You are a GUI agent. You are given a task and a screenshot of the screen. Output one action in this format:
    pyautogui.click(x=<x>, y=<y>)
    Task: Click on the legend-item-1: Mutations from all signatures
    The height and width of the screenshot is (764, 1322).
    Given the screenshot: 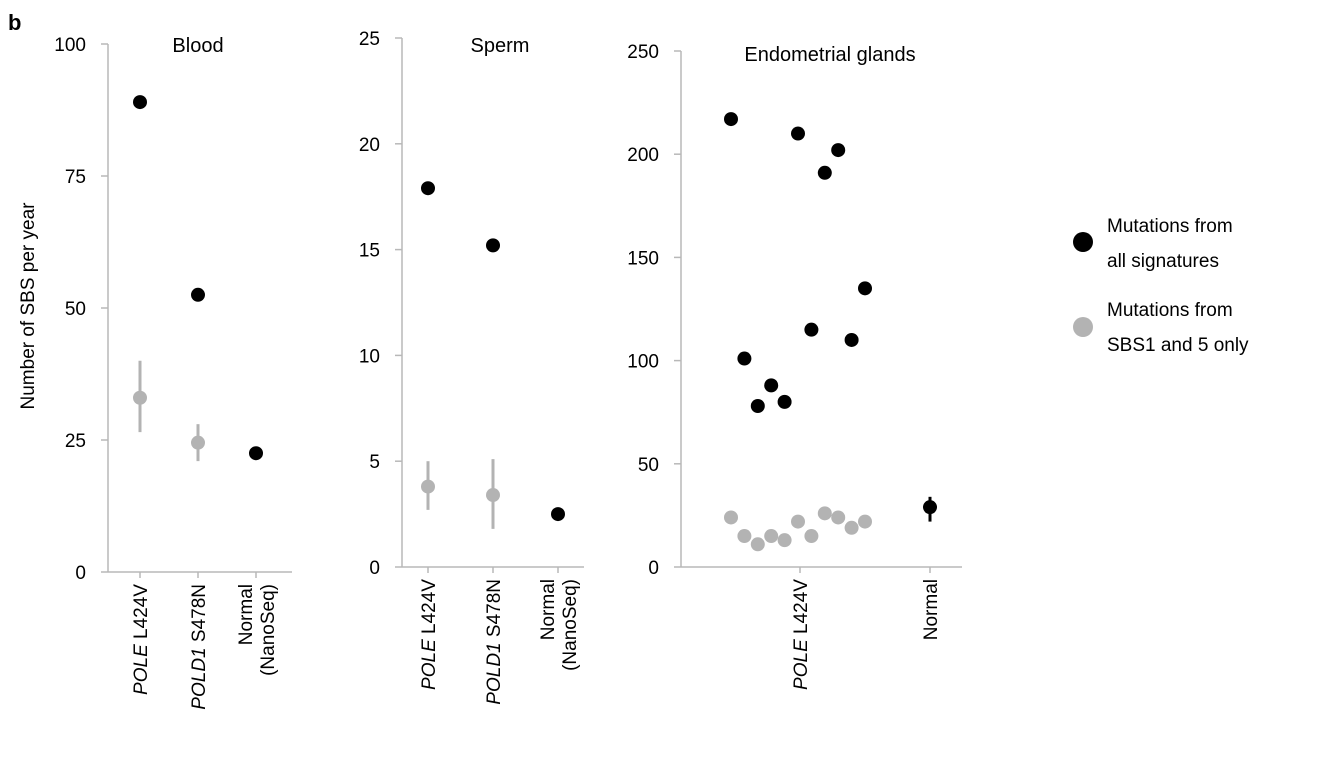 What is the action you would take?
    pyautogui.click(x=1153, y=244)
    